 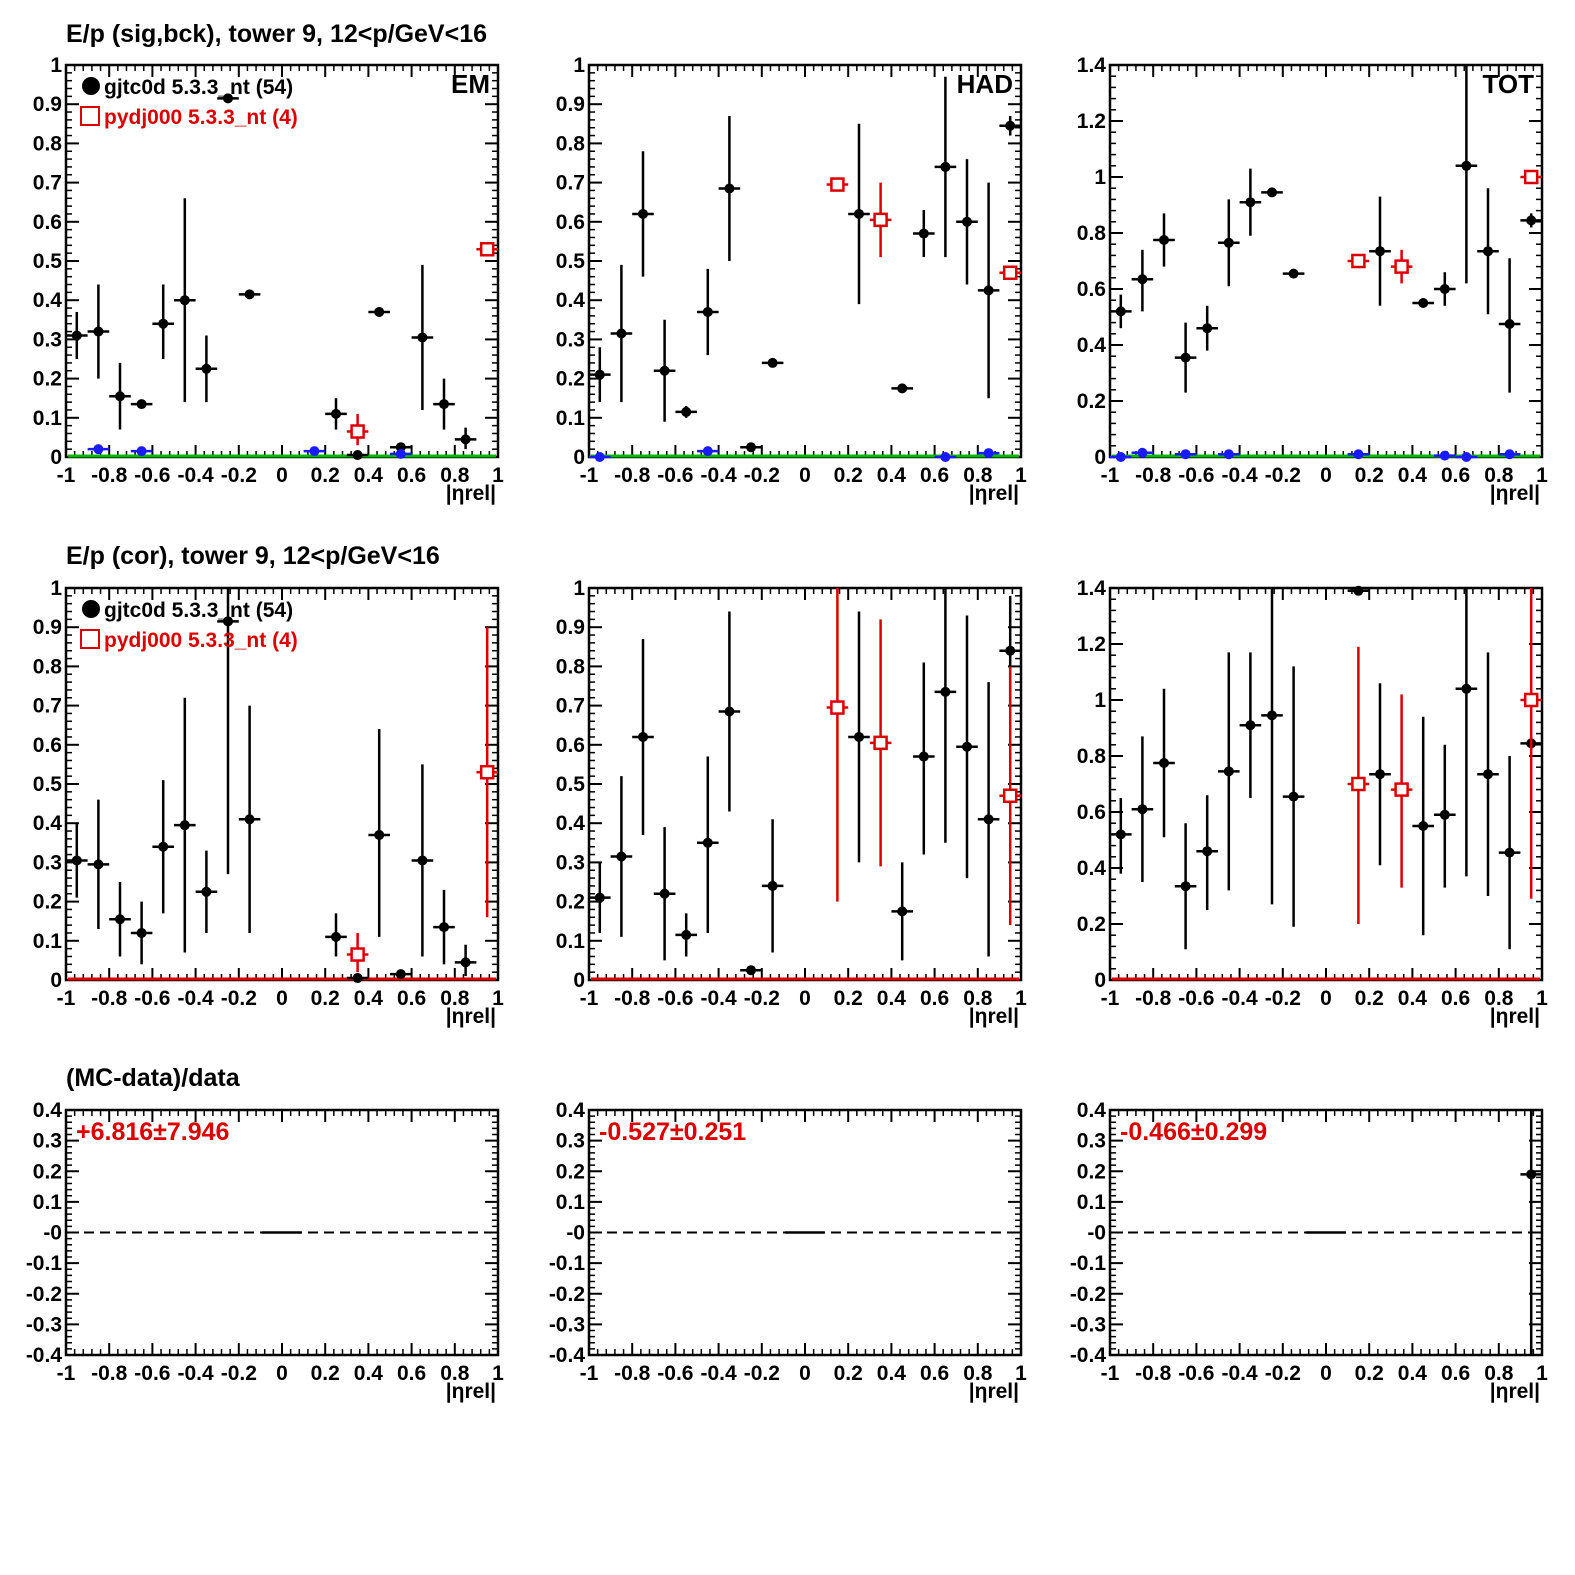 What do you see at coordinates (719, 1373) in the screenshot?
I see `x-tick-label: -0.4` at bounding box center [719, 1373].